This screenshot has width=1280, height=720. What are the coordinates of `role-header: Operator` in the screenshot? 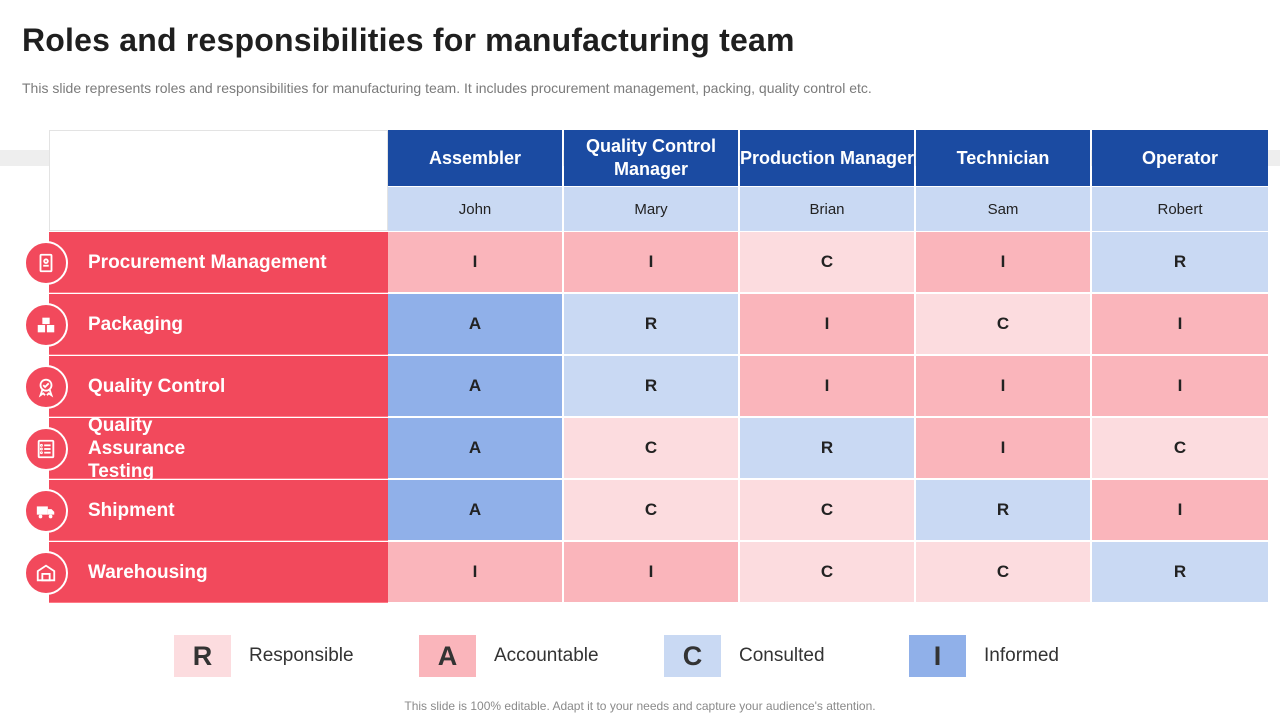 It's located at (1180, 158).